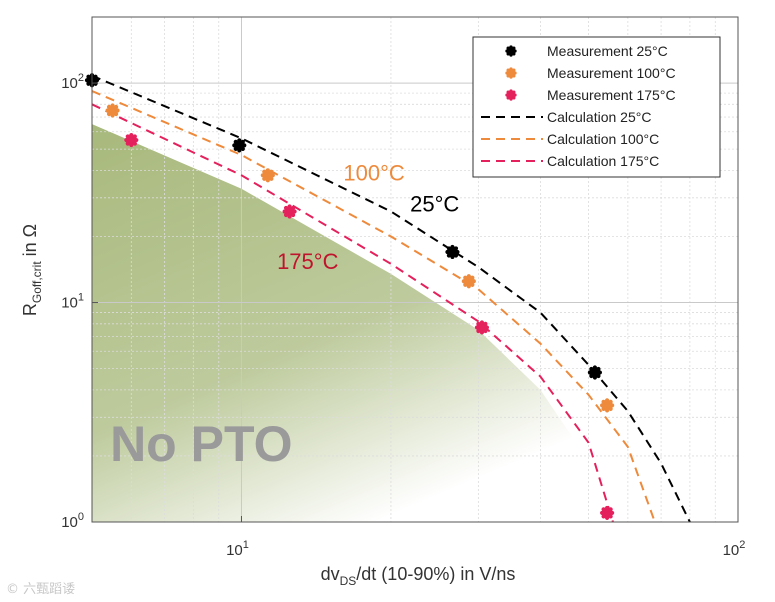  Describe the element at coordinates (237, 549) in the screenshot. I see `x-tick-label: 10¹` at that location.